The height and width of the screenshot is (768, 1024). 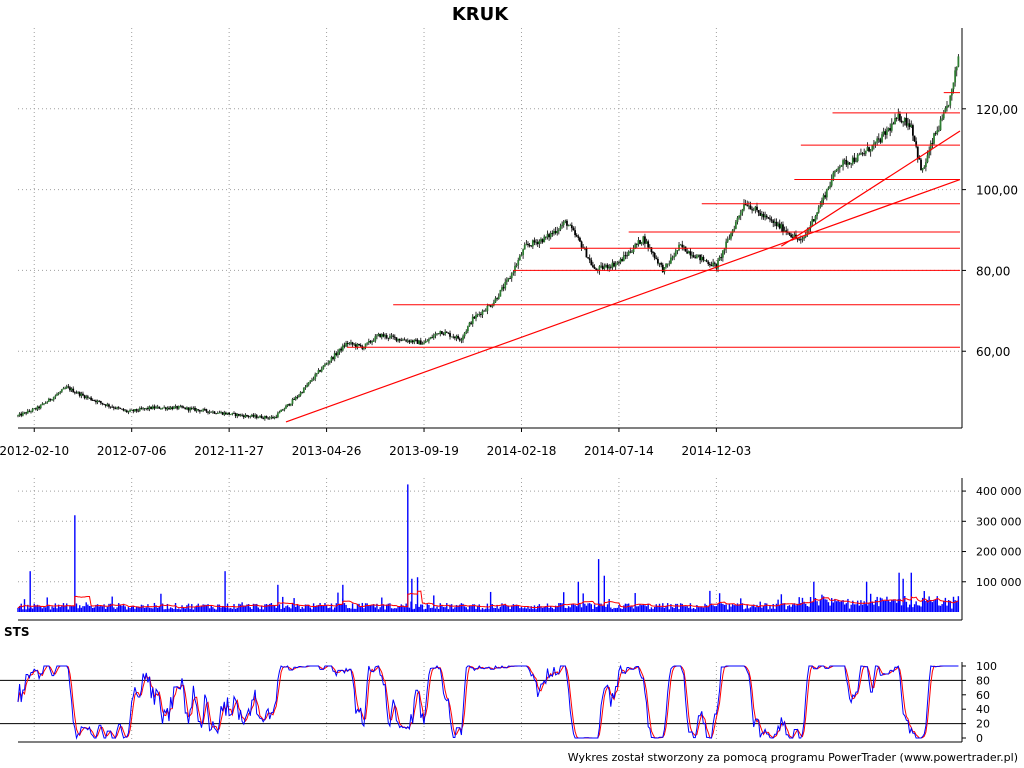 I want to click on sts-ytick-label: 100, so click(x=986, y=666).